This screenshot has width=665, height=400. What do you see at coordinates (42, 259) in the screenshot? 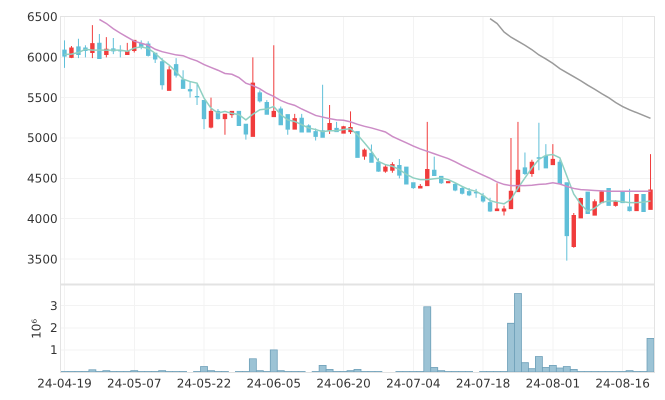
I see `y-tick-label: 3500` at bounding box center [42, 259].